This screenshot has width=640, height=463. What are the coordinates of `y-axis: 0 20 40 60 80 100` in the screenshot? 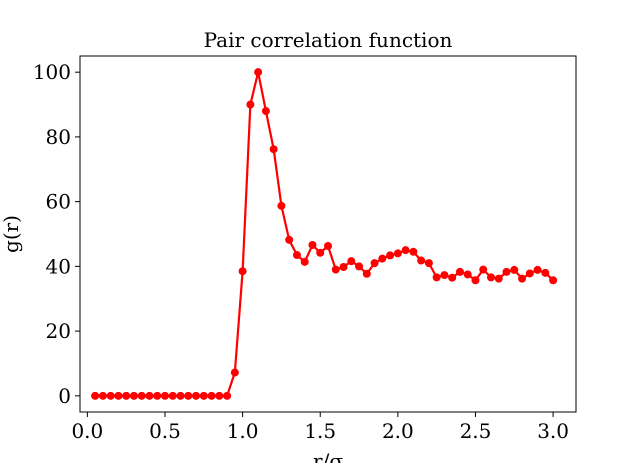 It's located at (56, 234).